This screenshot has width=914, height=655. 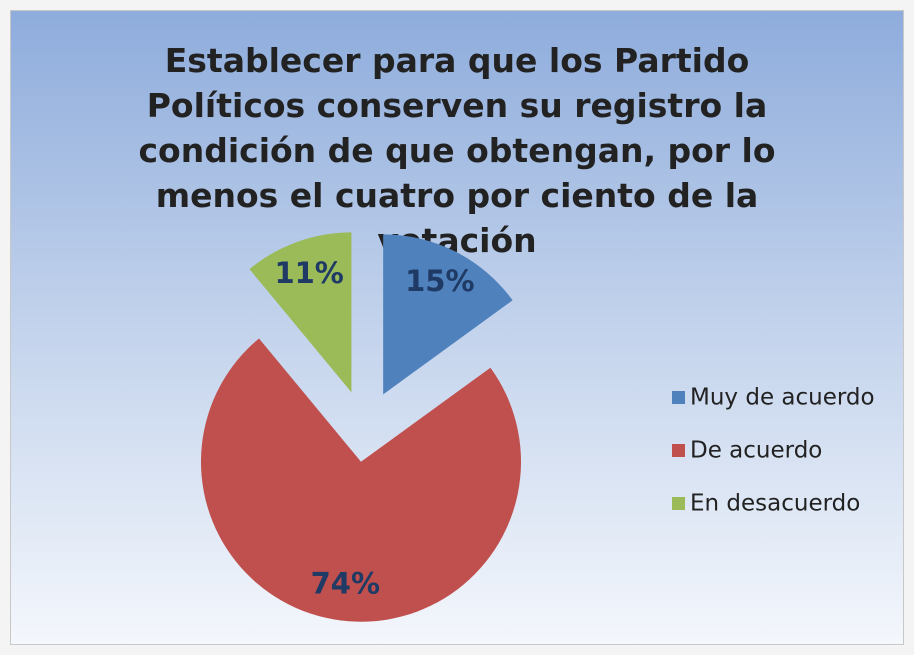 What do you see at coordinates (756, 451) in the screenshot?
I see `legend-label: De acuerdo` at bounding box center [756, 451].